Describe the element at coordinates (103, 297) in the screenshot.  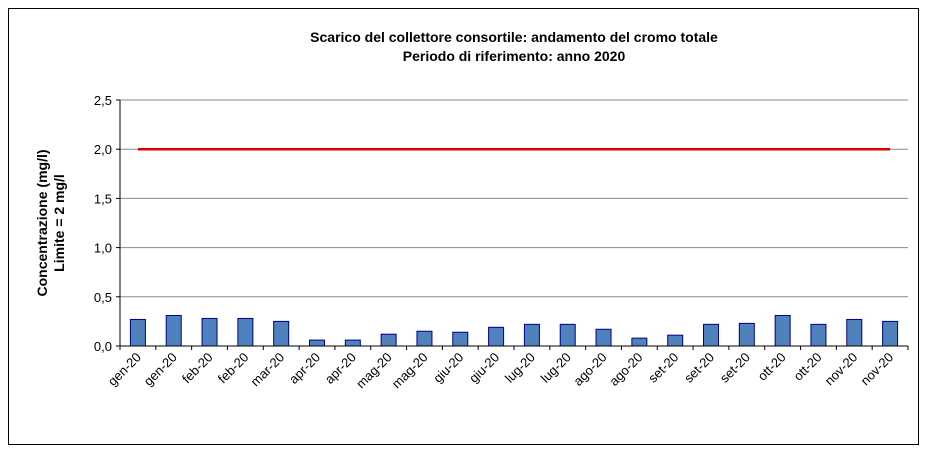
I see `y-tick-label: 0,5` at that location.